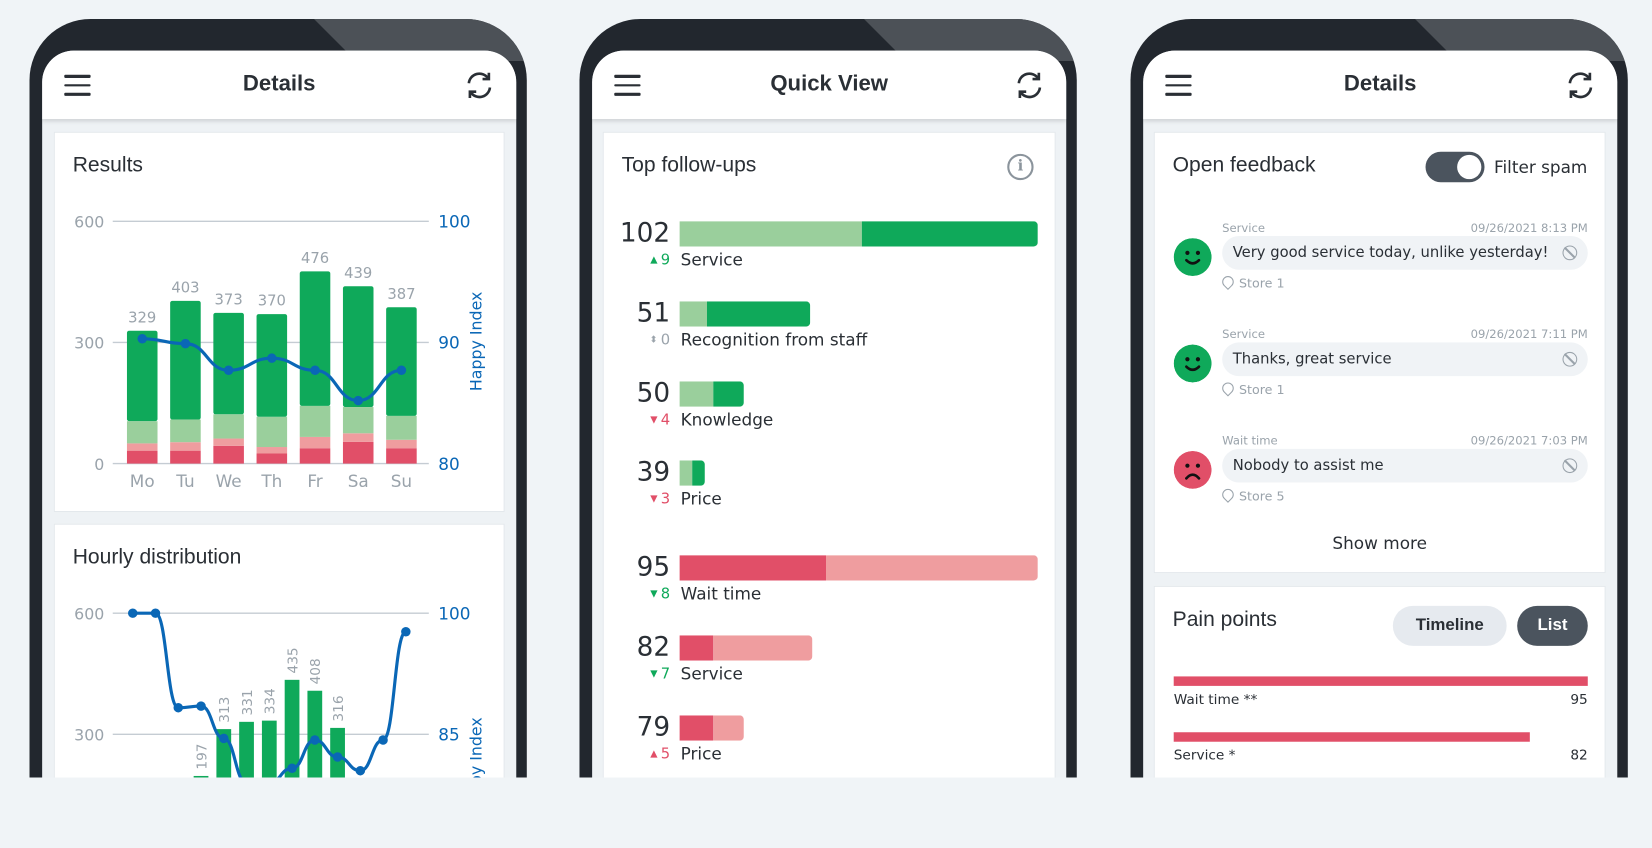  I want to click on filter-spam-toggle, so click(1455, 167).